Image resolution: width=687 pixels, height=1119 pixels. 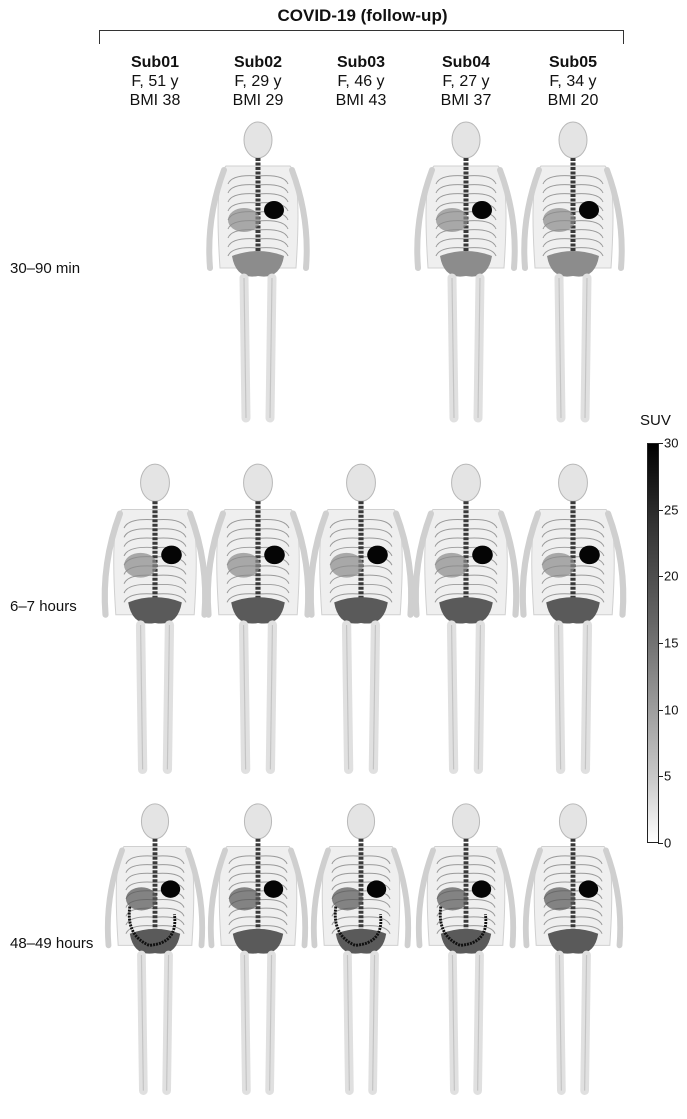 I want to click on subject-id: Sub02, so click(x=257, y=62).